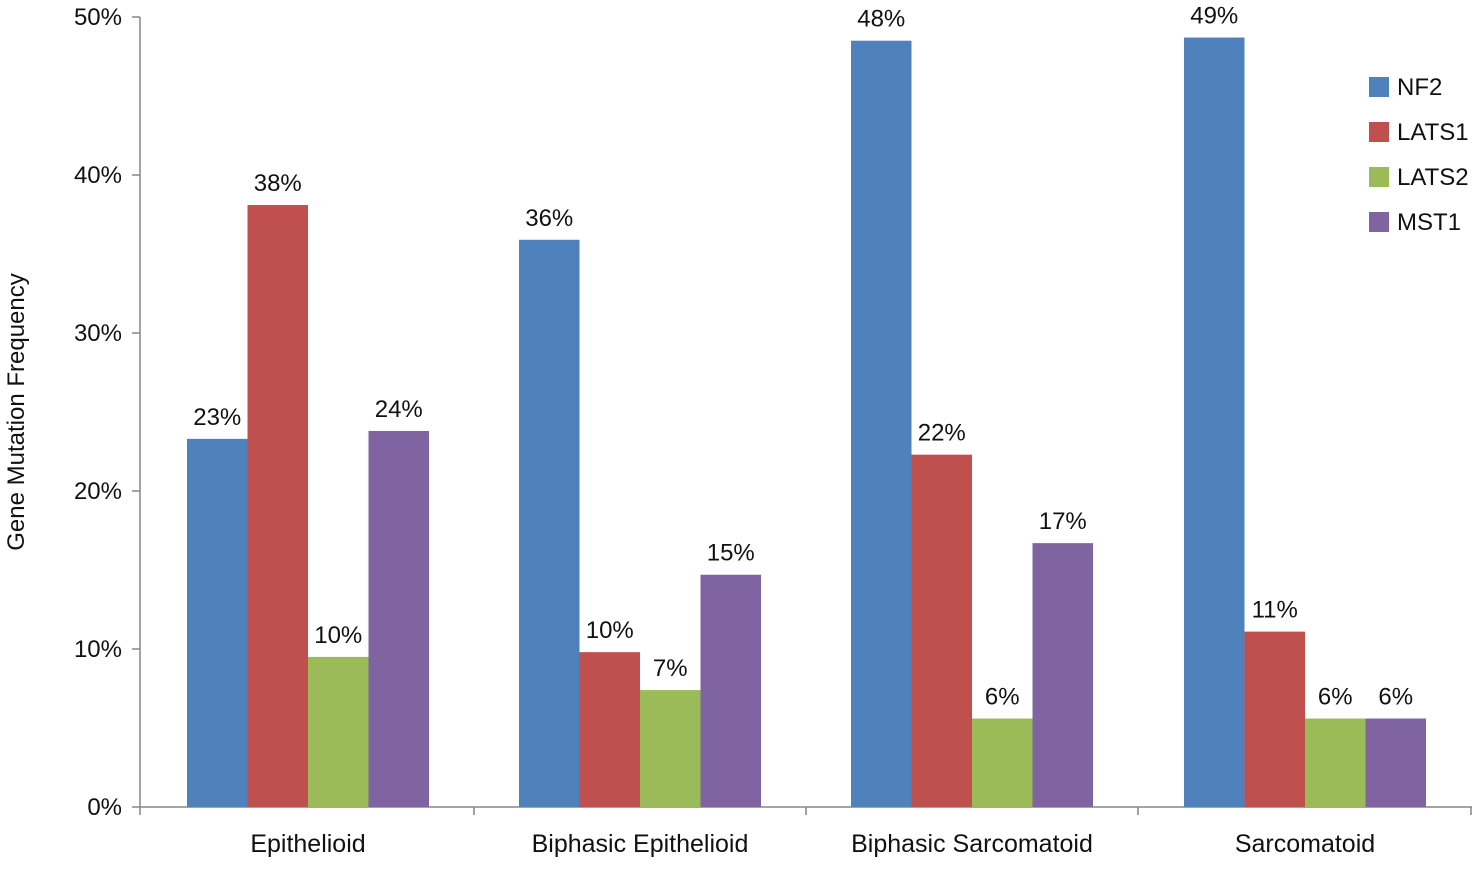 This screenshot has height=869, width=1480. Describe the element at coordinates (1002, 697) in the screenshot. I see `data-label-lats2-biphasic-sarcomatoid: 6%` at that location.